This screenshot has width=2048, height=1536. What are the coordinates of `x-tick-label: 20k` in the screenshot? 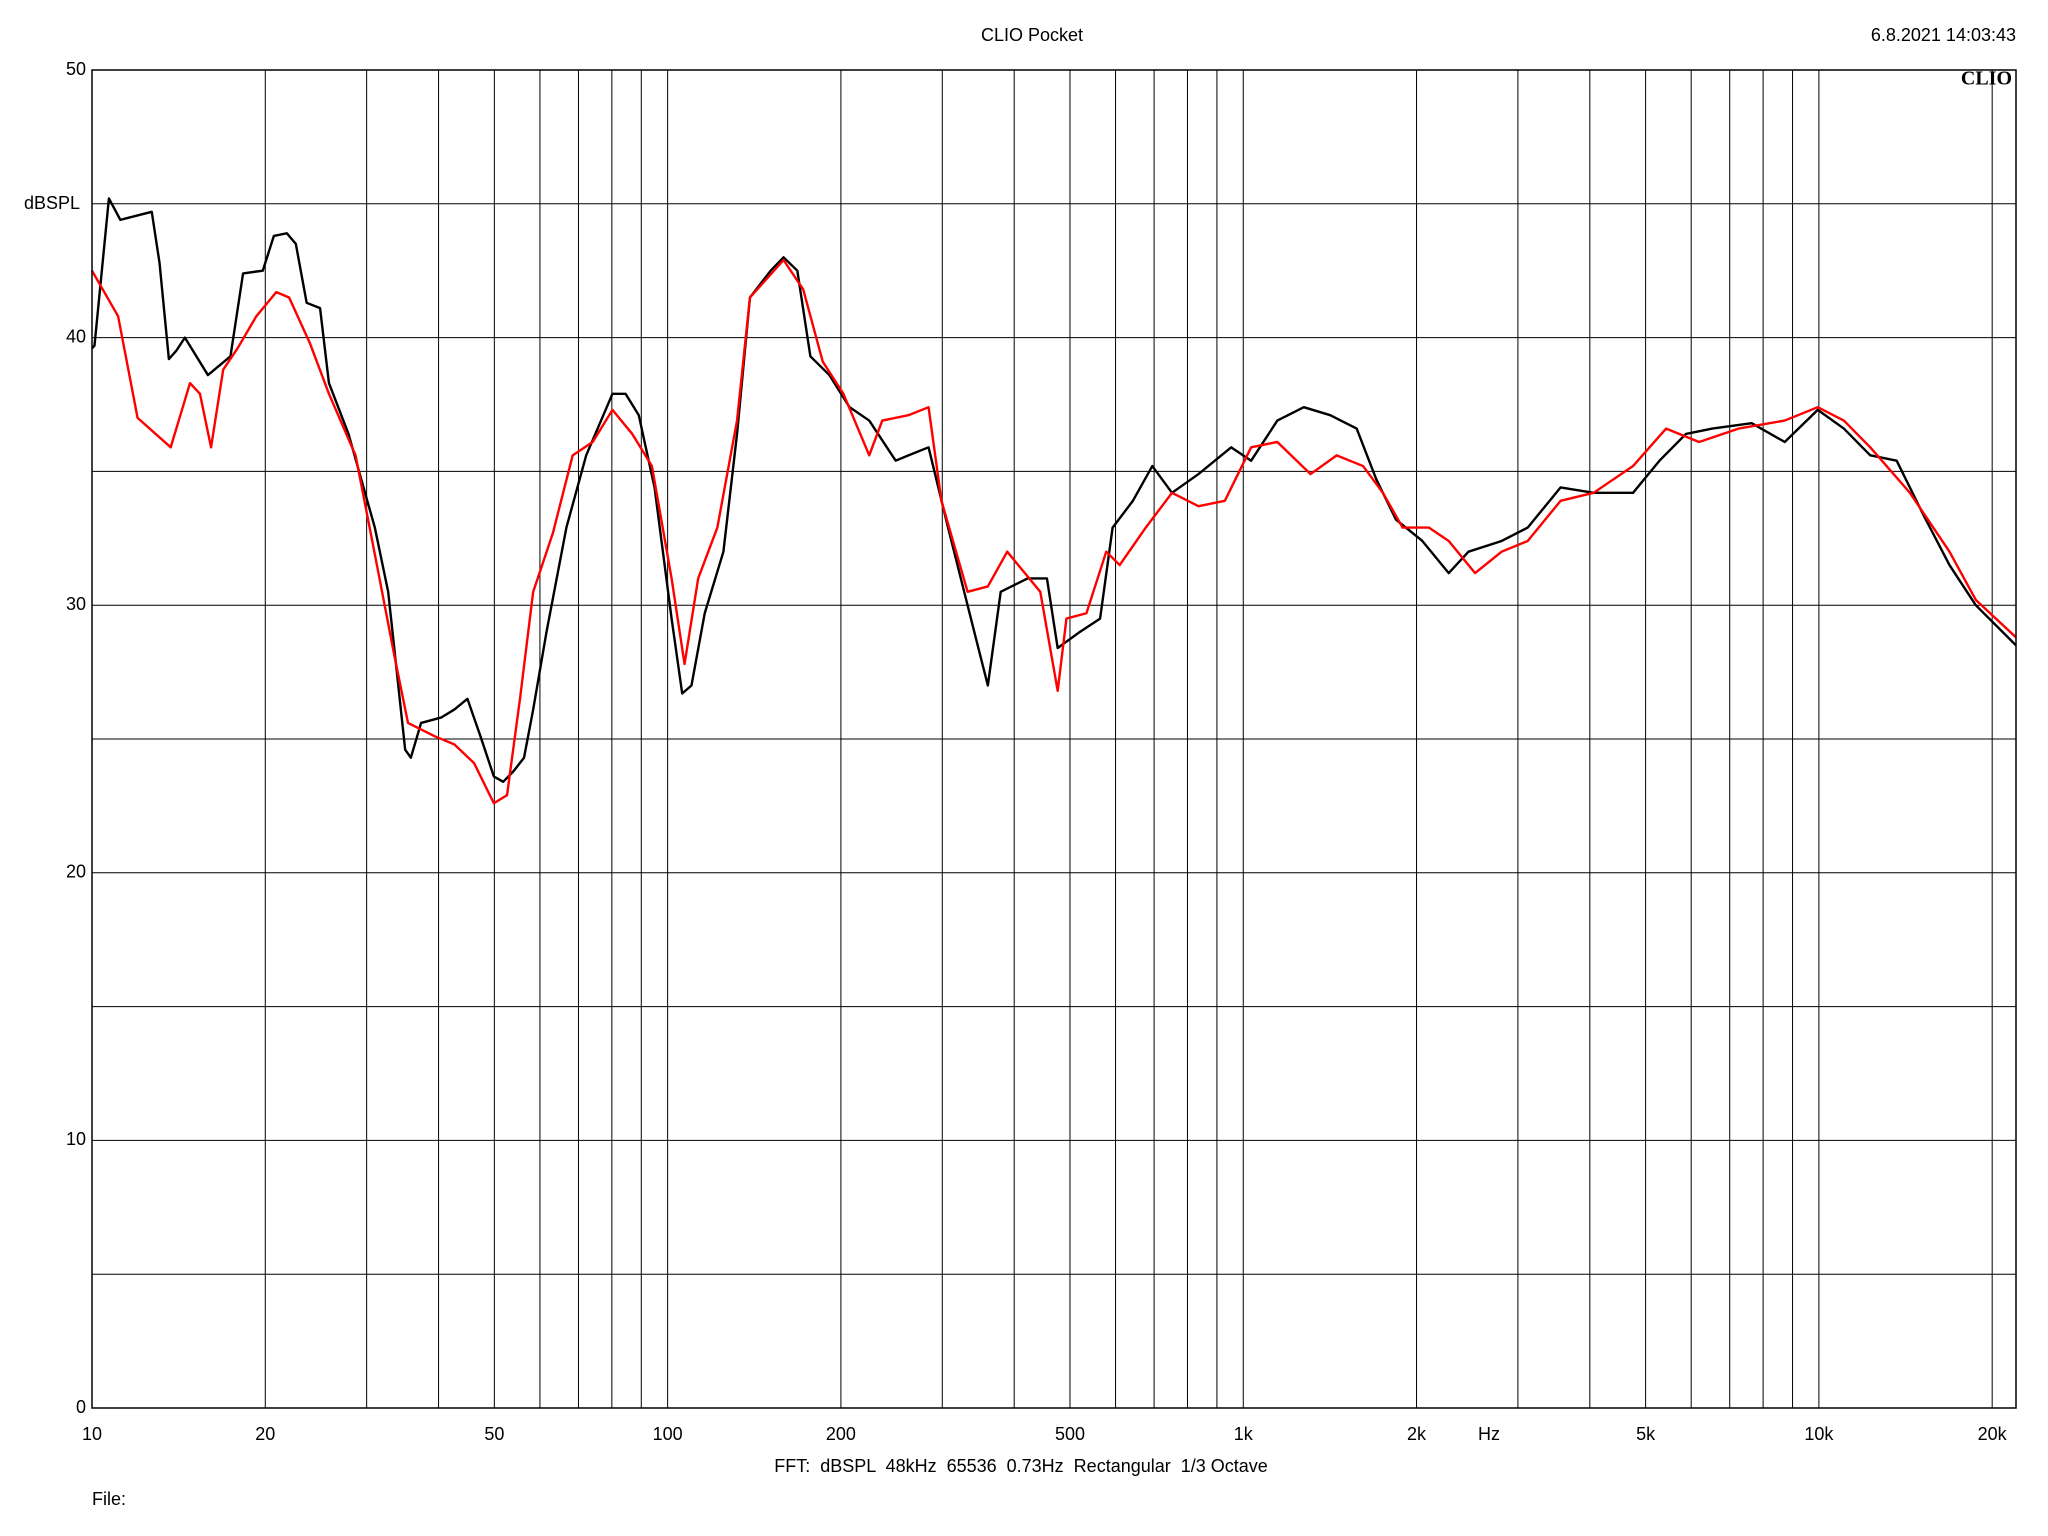 It's located at (1993, 1434).